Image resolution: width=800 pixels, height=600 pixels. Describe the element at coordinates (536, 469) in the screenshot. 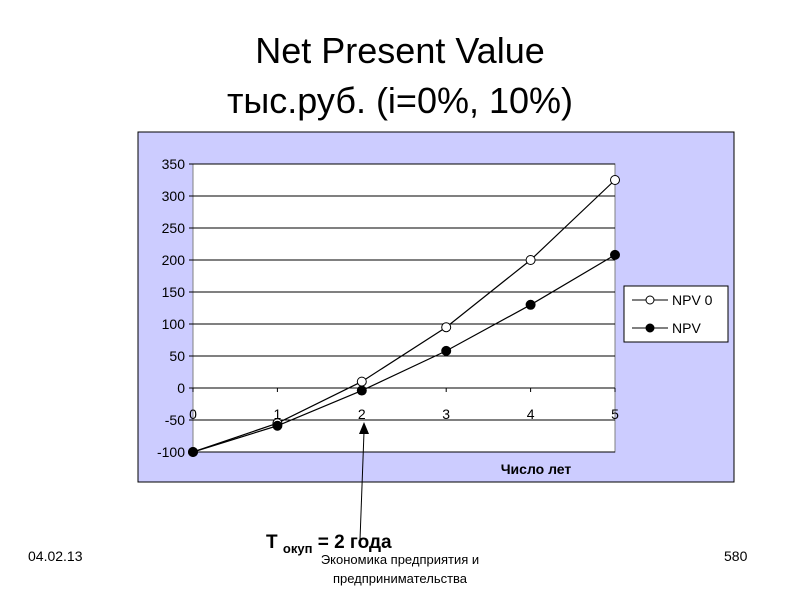

I see `x-axis-label: Число лет` at that location.